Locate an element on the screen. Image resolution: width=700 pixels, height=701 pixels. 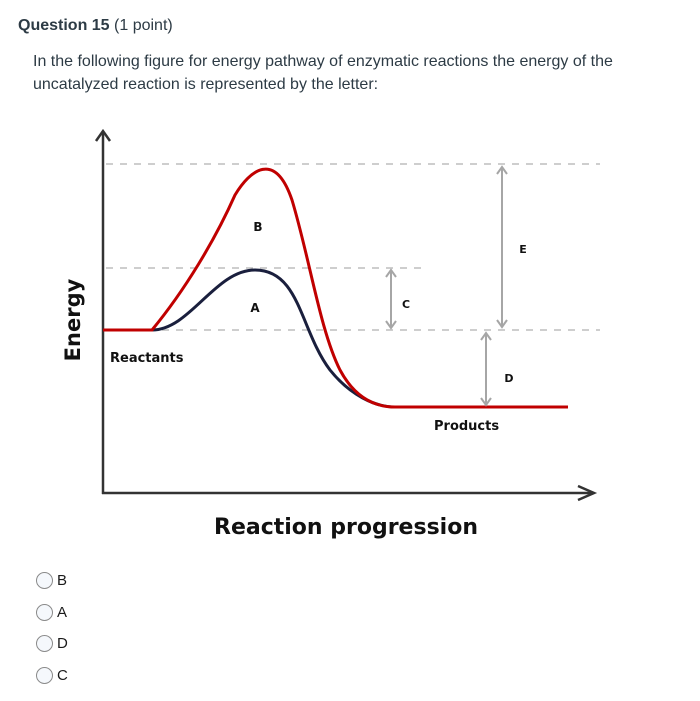
catalyzed-curve is located at coordinates (273, 338).